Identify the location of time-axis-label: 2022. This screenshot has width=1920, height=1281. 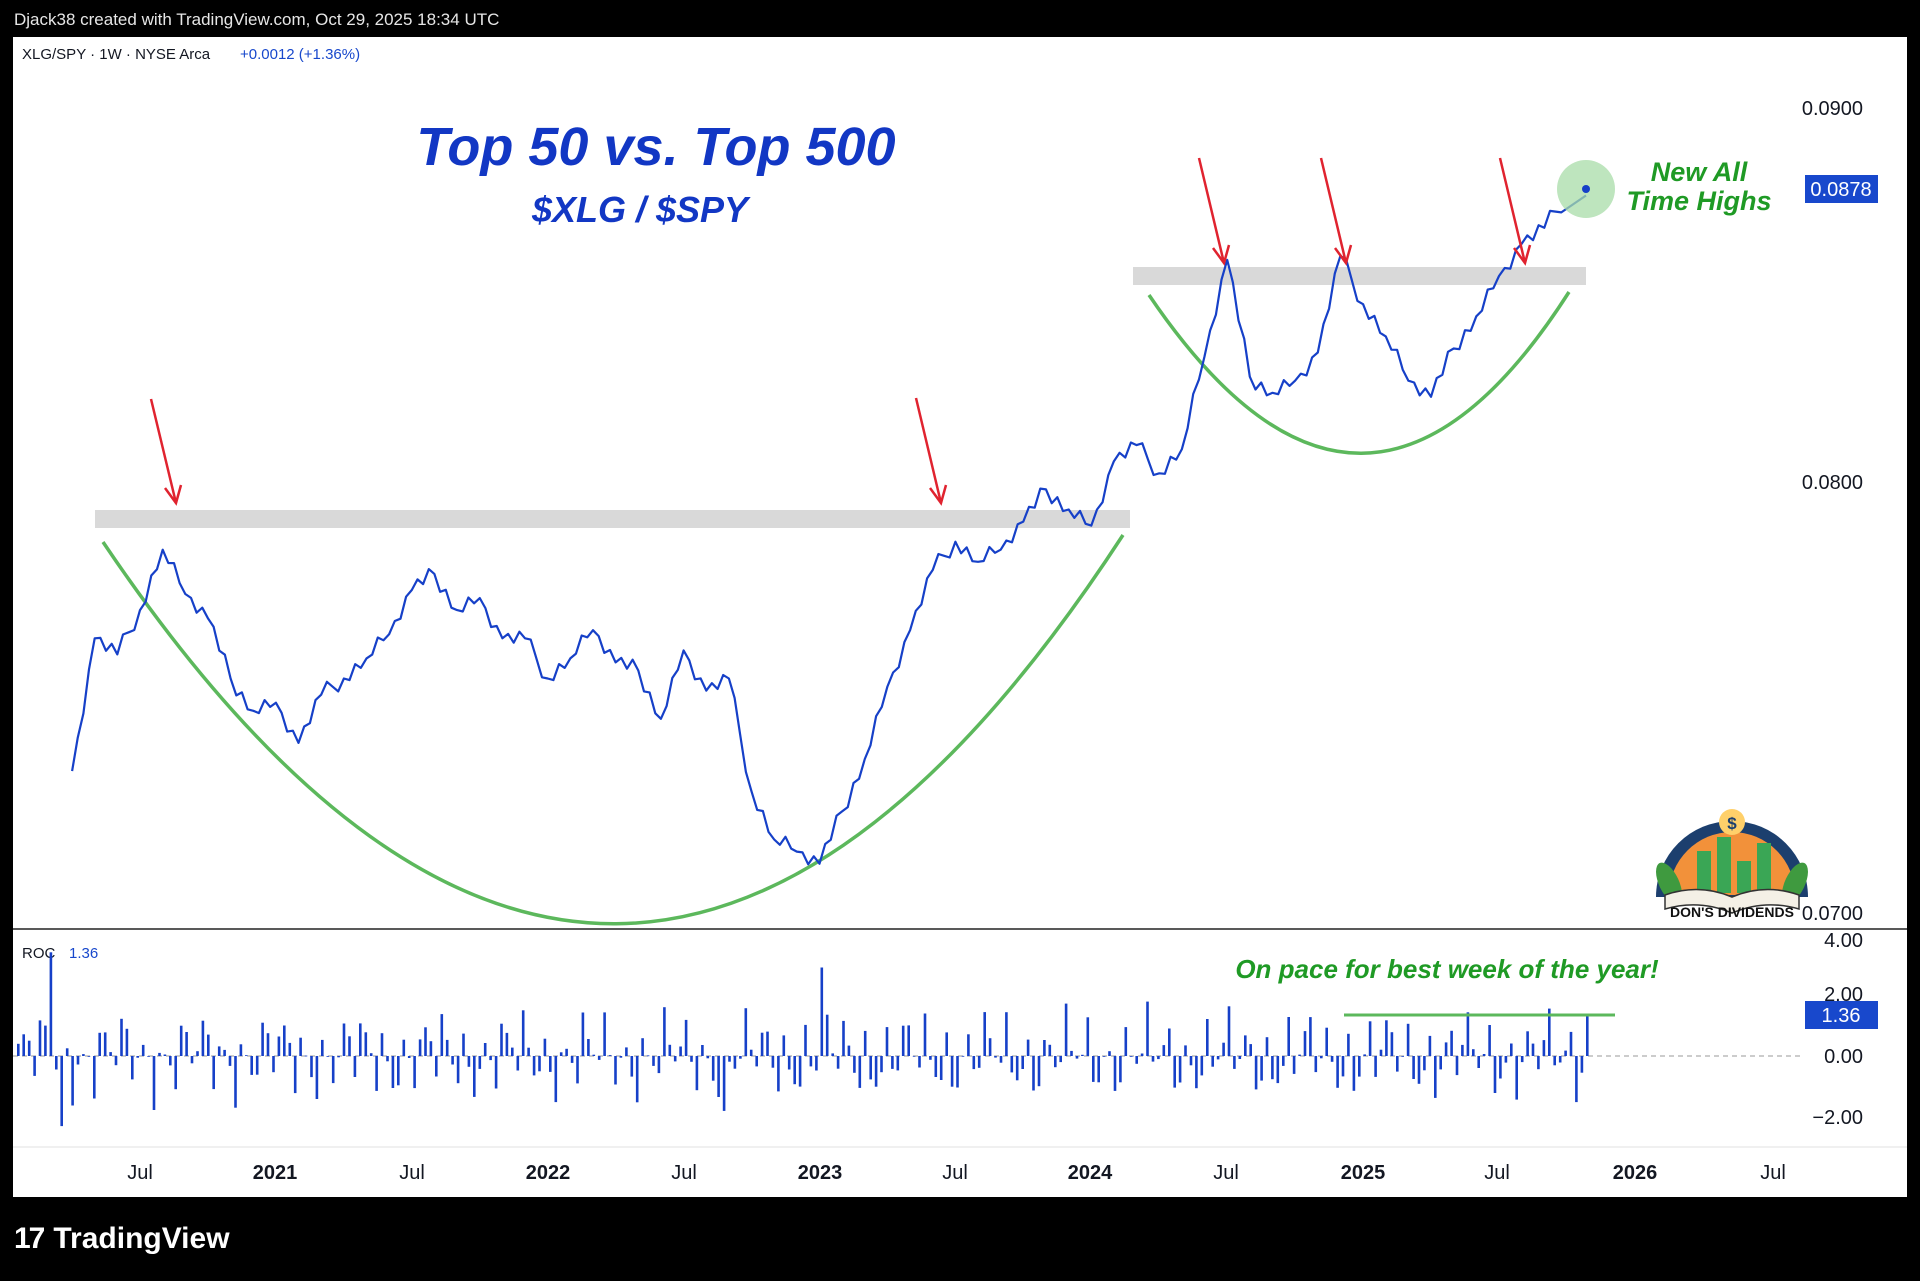
(548, 1173).